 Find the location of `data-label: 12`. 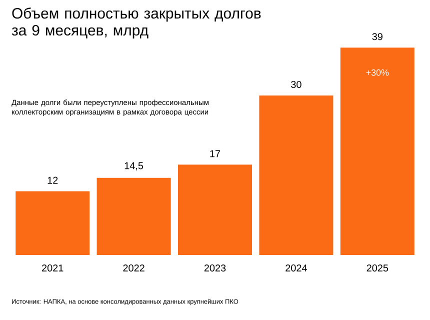

data-label: 12 is located at coordinates (53, 180).